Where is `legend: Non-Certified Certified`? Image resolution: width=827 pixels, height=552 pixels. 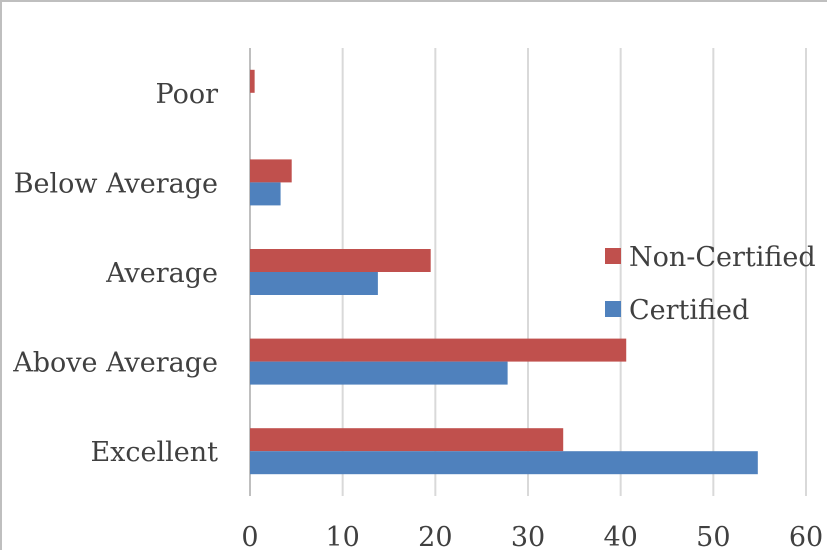
legend: Non-Certified Certified is located at coordinates (710, 284).